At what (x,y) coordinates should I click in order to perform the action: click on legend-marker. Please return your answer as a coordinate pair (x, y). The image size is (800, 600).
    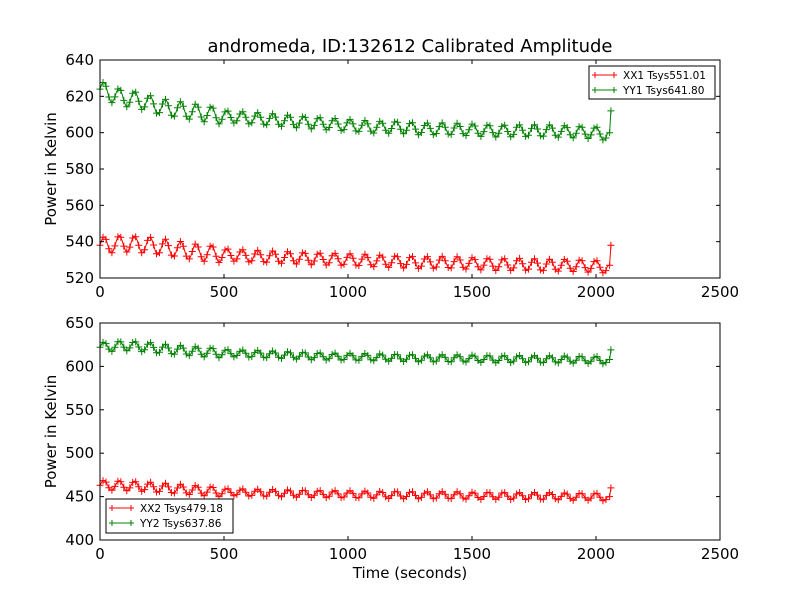
    Looking at the image, I should click on (604, 90).